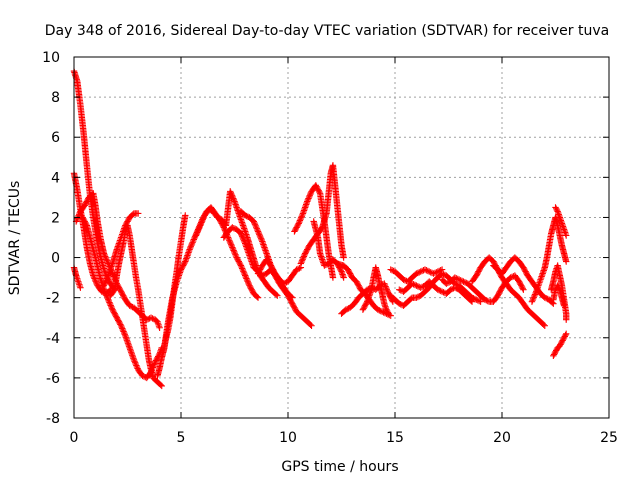 The image size is (640, 480). Describe the element at coordinates (181, 438) in the screenshot. I see `x-tick-label: 5` at that location.